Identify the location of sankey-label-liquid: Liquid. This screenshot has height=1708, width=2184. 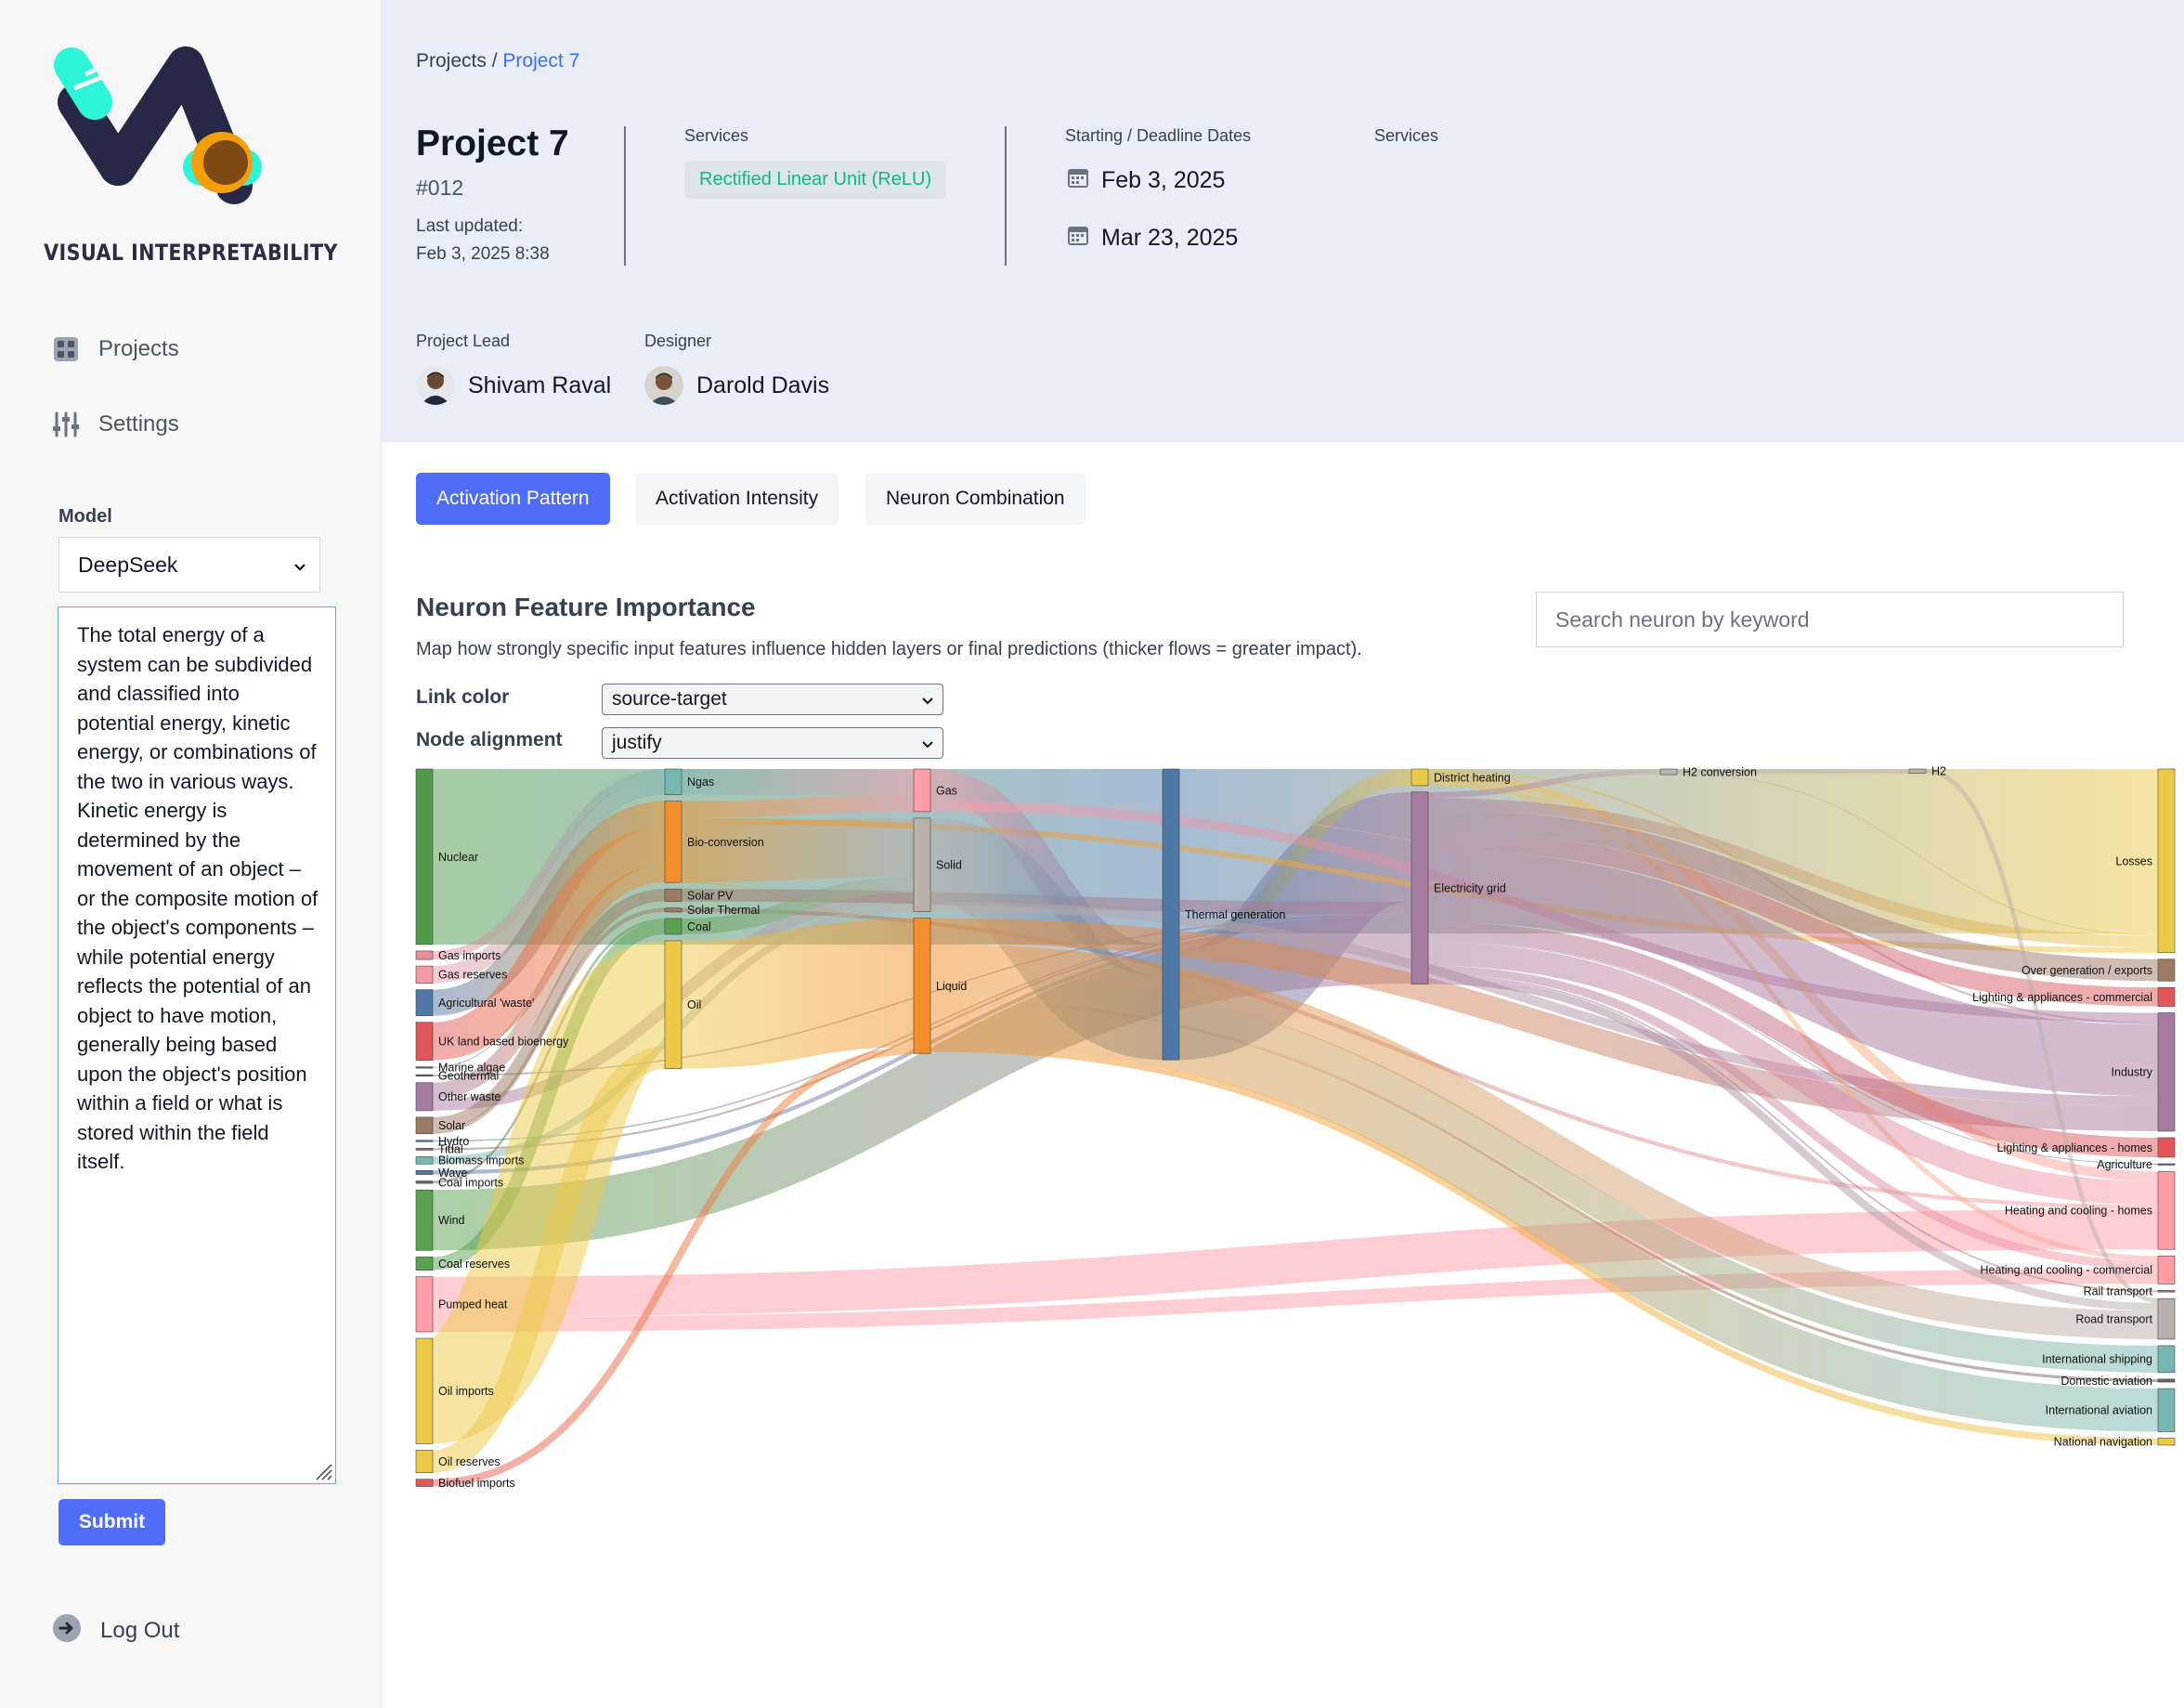
(951, 986).